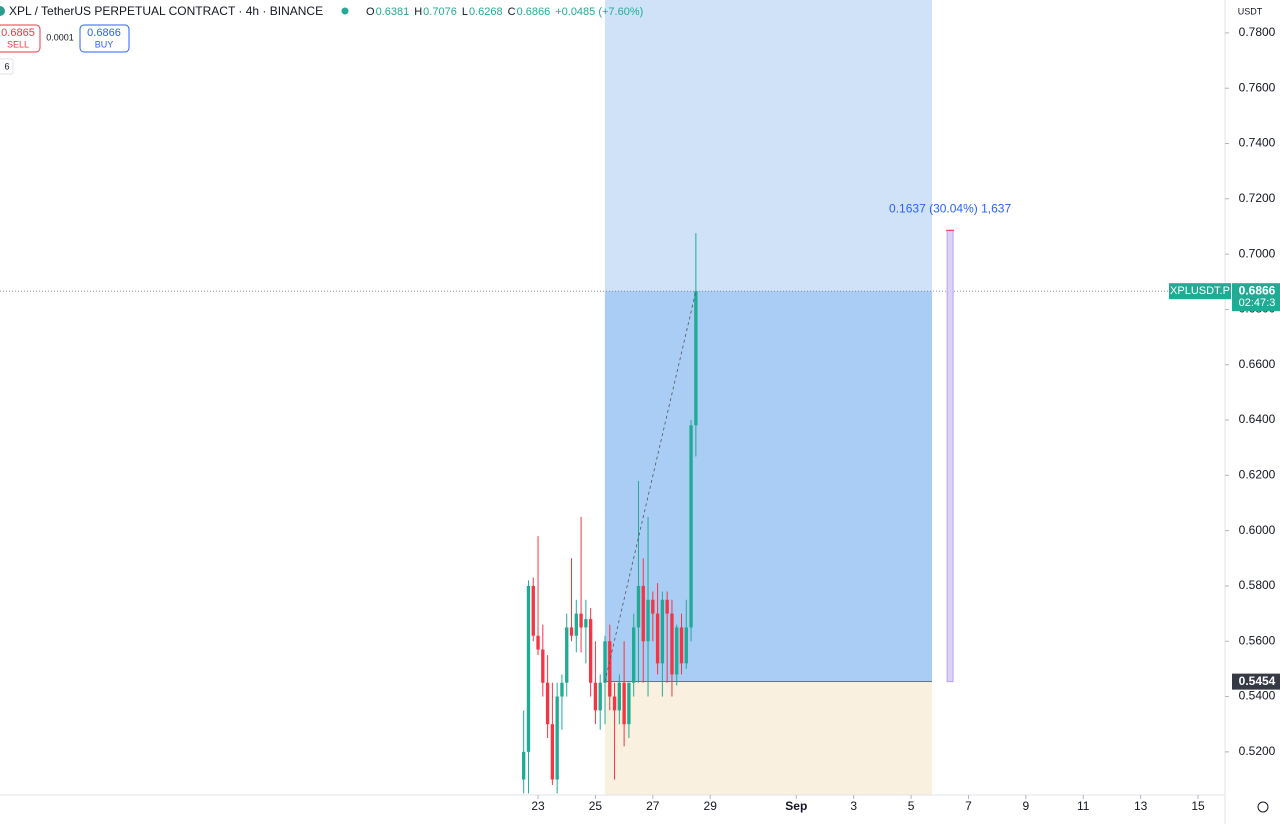  Describe the element at coordinates (1263, 807) in the screenshot. I see `settings-icon` at that location.